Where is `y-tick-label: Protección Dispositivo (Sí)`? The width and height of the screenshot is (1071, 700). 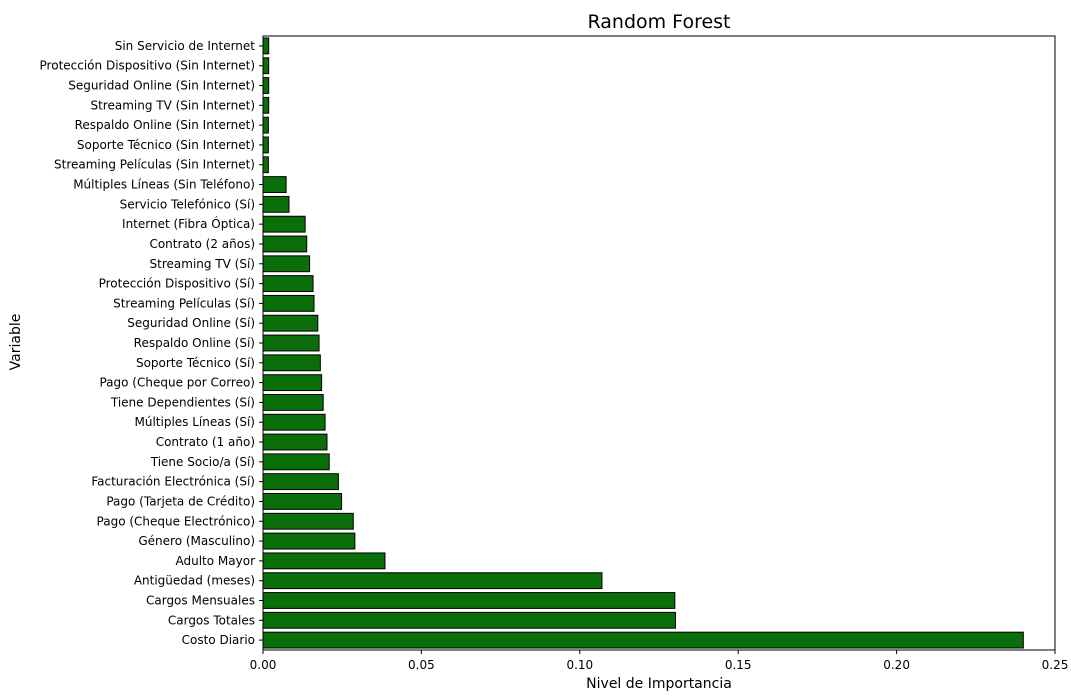
y-tick-label: Protección Dispositivo (Sí) is located at coordinates (177, 284).